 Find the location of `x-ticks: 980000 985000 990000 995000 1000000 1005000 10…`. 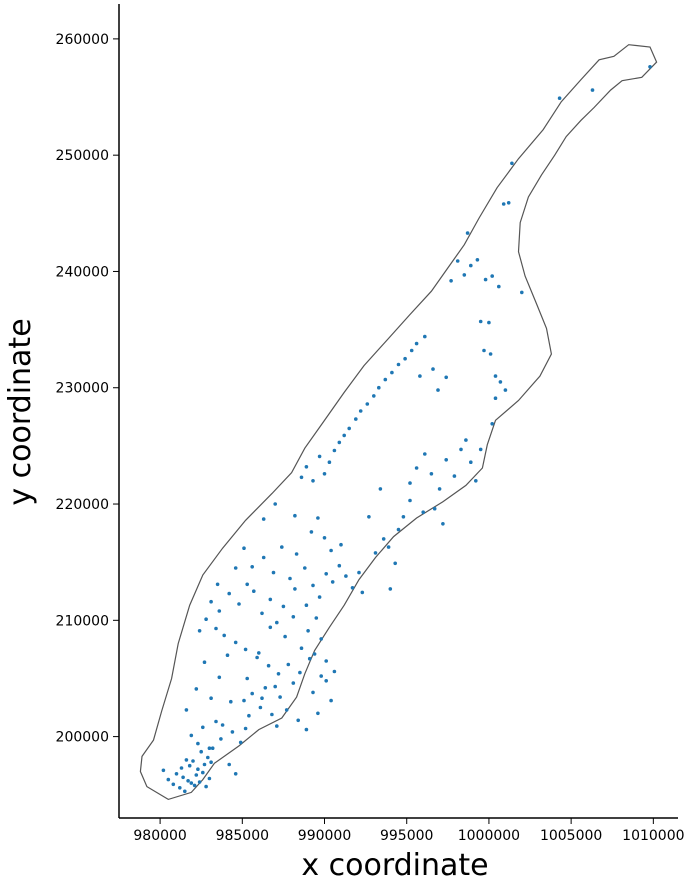

x-ticks: 980000 985000 990000 995000 1000000 1005000 10… is located at coordinates (409, 831).